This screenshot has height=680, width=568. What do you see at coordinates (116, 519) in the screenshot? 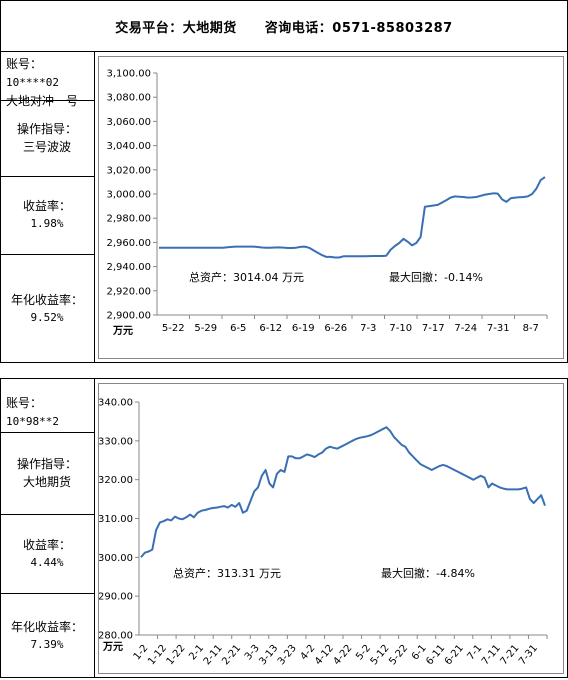
I see `y-tick-label: 310.00` at bounding box center [116, 519].